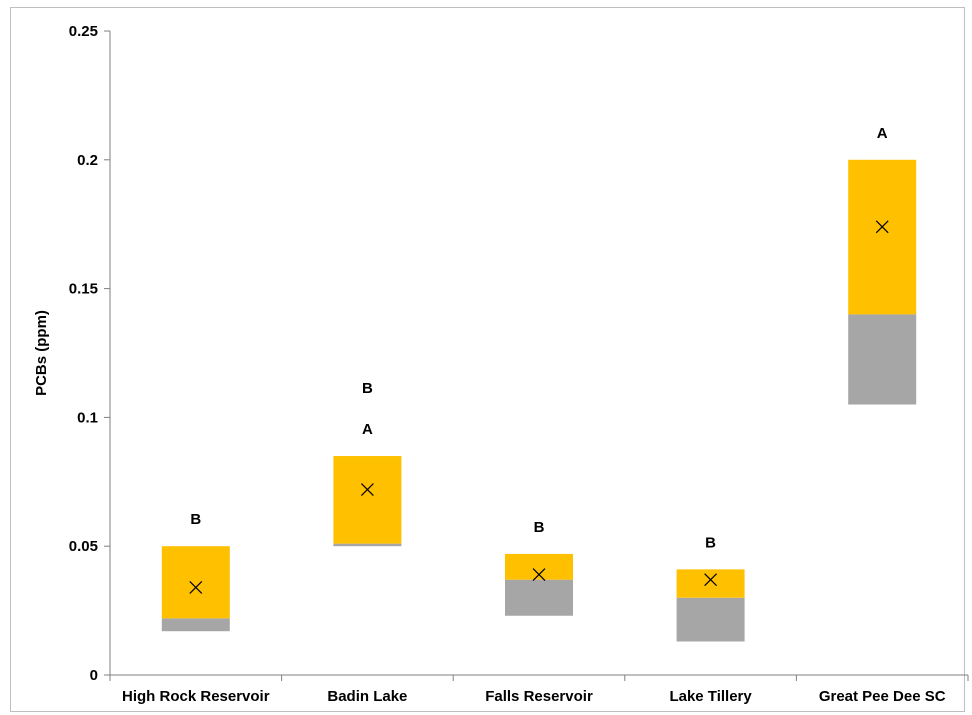 The height and width of the screenshot is (715, 972). I want to click on y-tick-label: 0.05, so click(83, 546).